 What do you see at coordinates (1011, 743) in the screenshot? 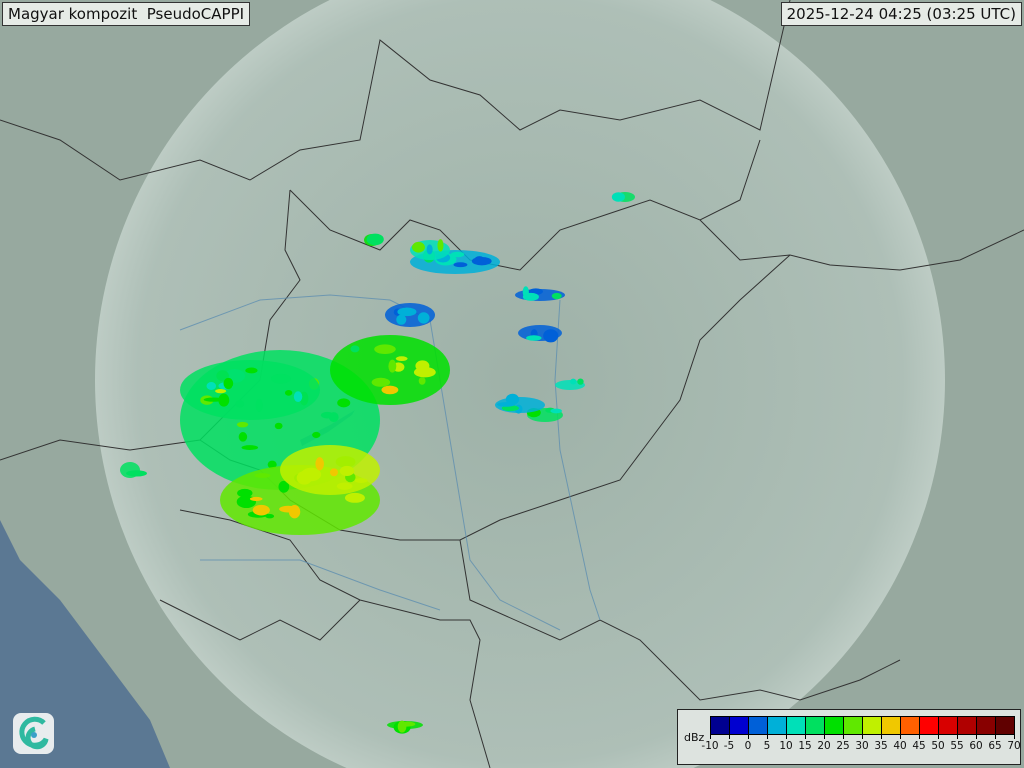
I see `legend-tick: 70` at bounding box center [1011, 743].